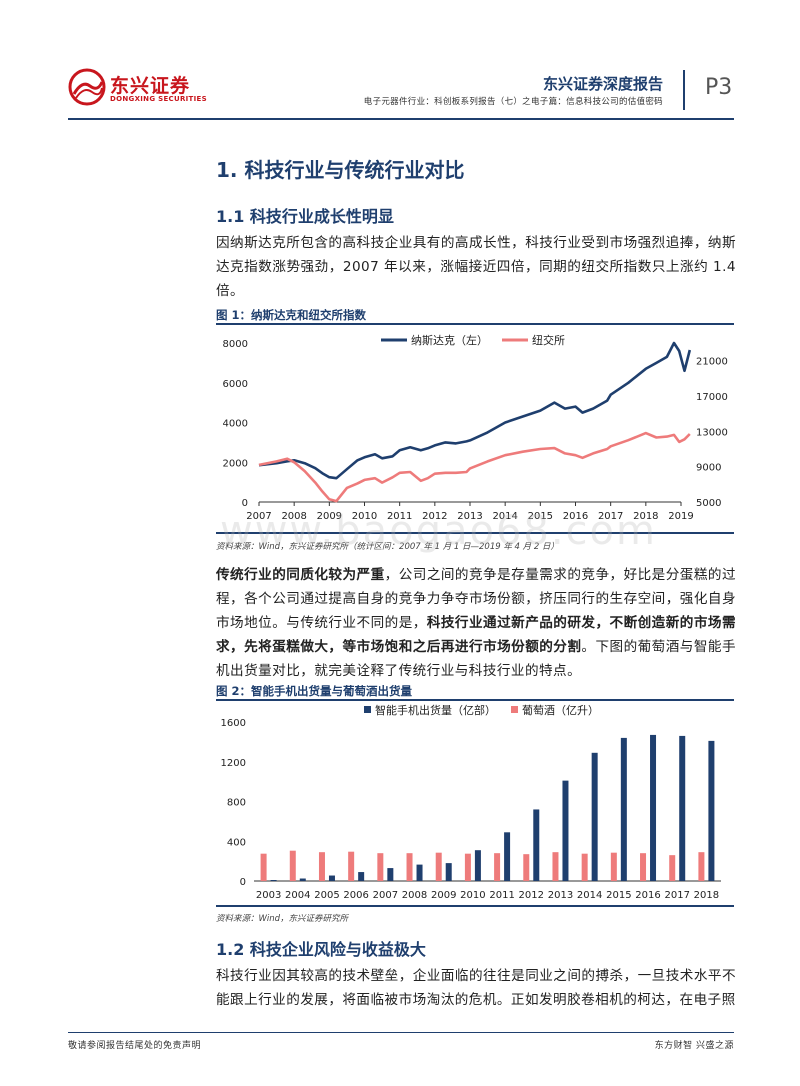 This screenshot has height=1086, width=800. What do you see at coordinates (476, 659) in the screenshot?
I see `text: 。下图的葡萄酒与智能手机出货量对比，就完美诠释了传统行业与科技行业的特点。` at bounding box center [476, 659].